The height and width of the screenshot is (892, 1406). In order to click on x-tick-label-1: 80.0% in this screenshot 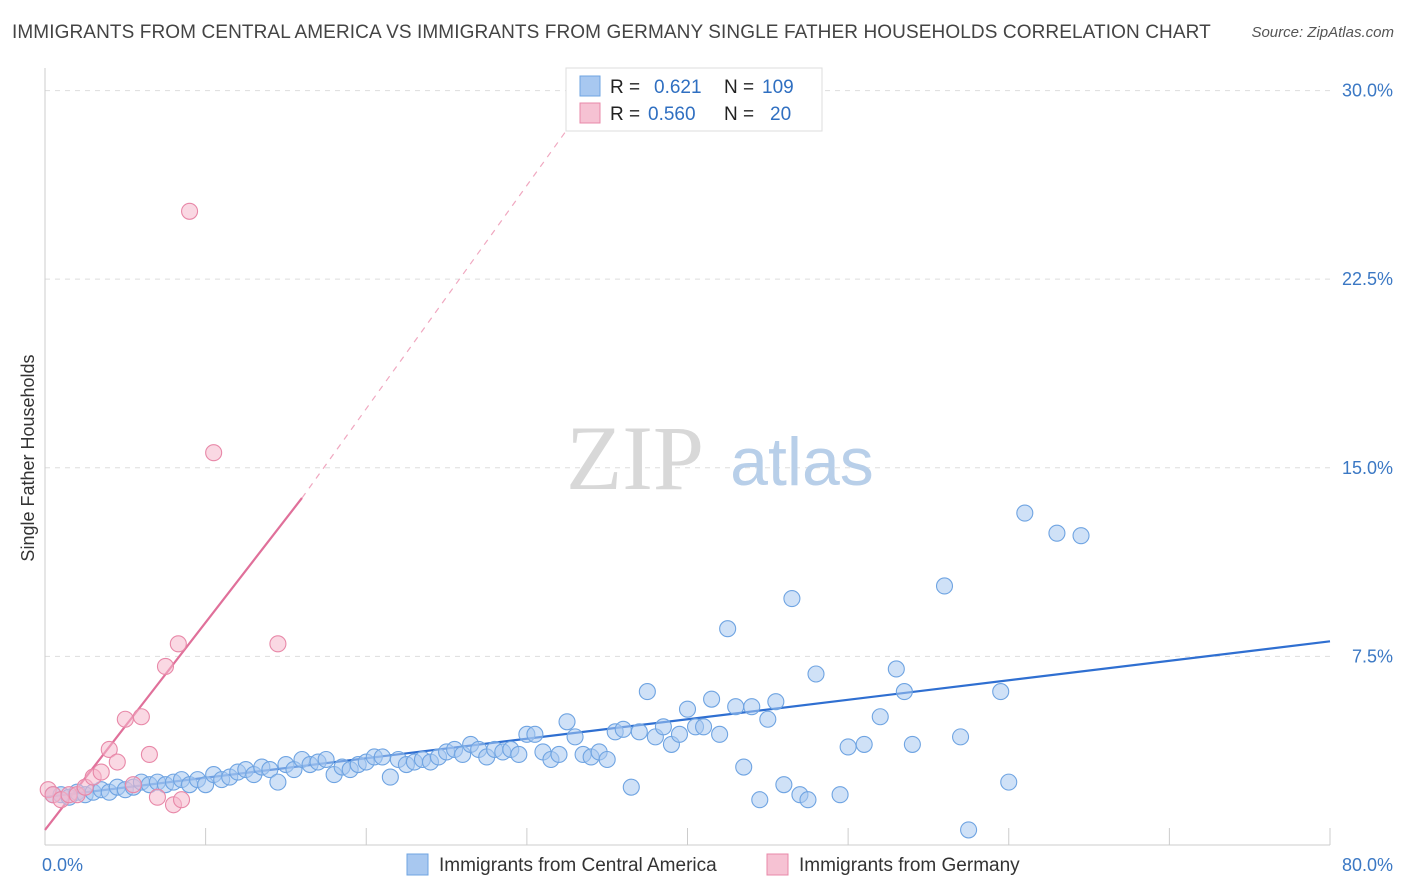, I will do `click(1367, 865)`.